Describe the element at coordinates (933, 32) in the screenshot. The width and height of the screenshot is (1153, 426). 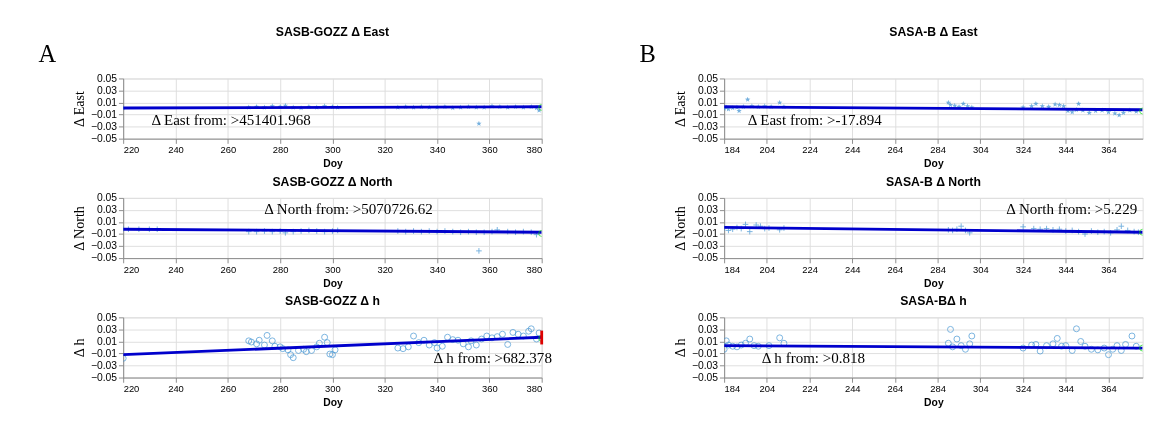
I see `chart-title: SASA-B Δ East` at that location.